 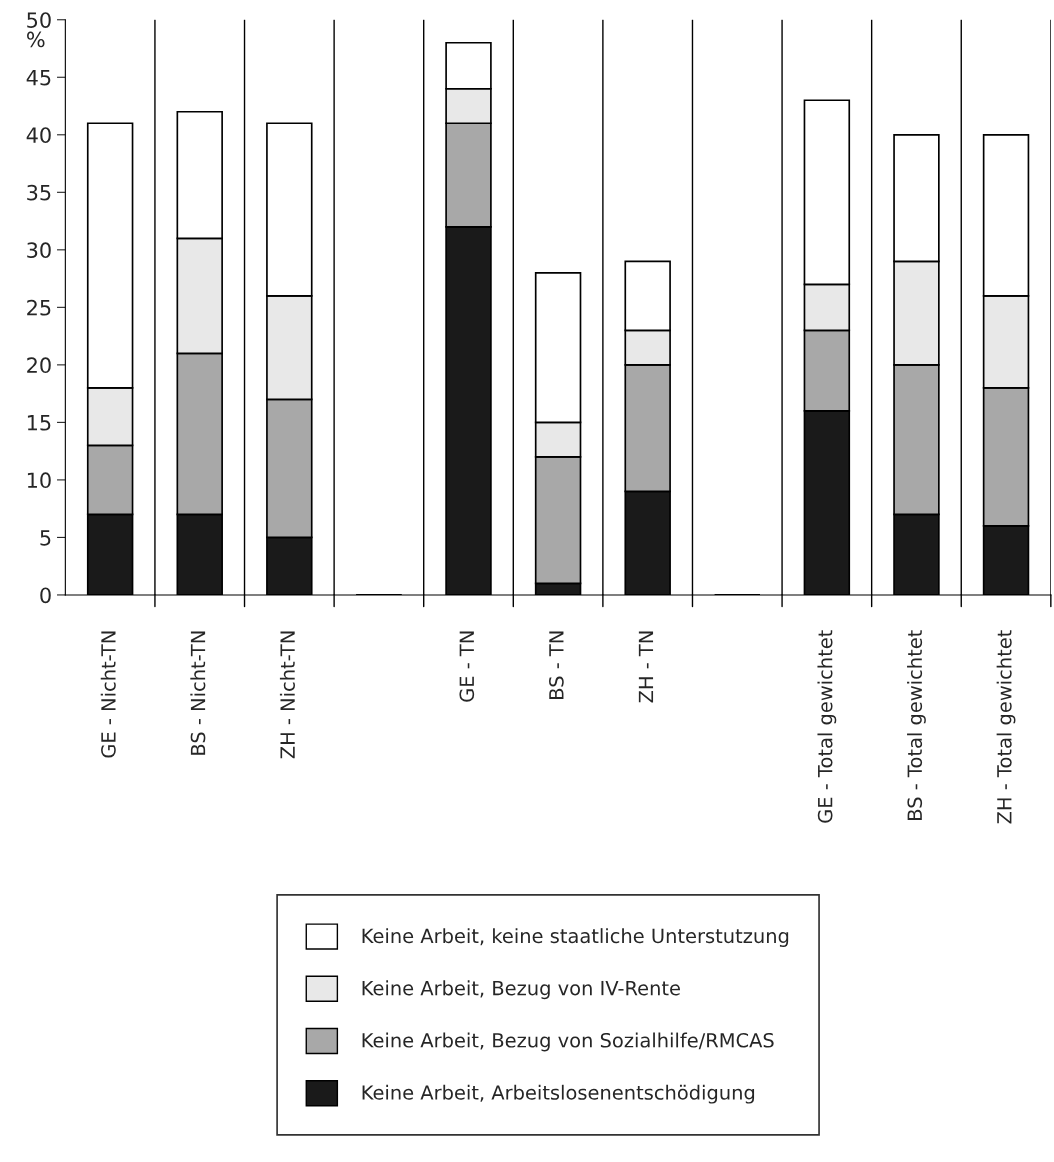 What do you see at coordinates (39, 250) in the screenshot?
I see `y-tick-label: 30` at bounding box center [39, 250].